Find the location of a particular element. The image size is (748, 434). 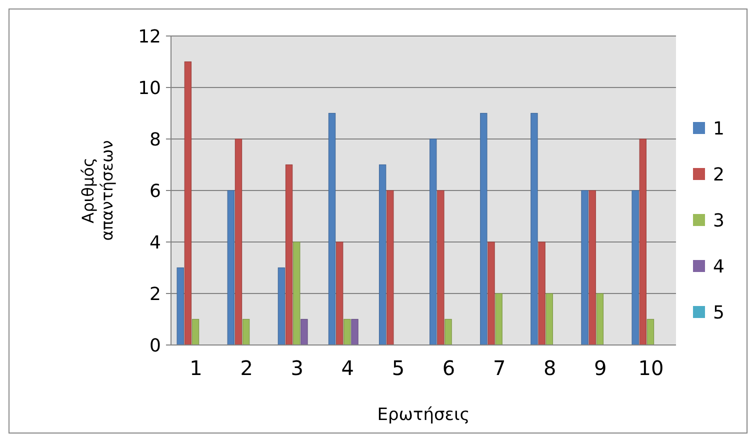

y-tick-label: 8 is located at coordinates (155, 139).